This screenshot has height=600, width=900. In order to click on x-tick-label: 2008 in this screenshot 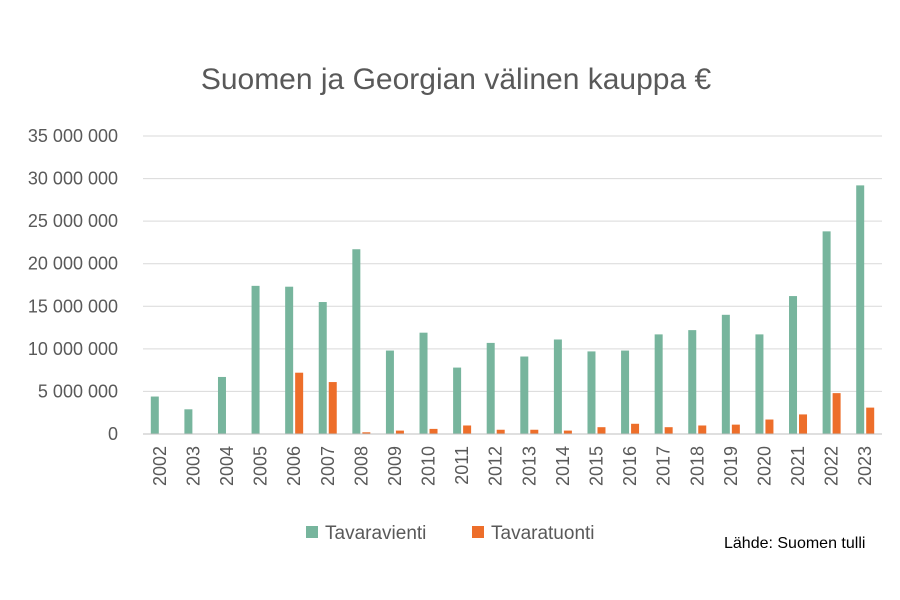, I will do `click(361, 466)`.